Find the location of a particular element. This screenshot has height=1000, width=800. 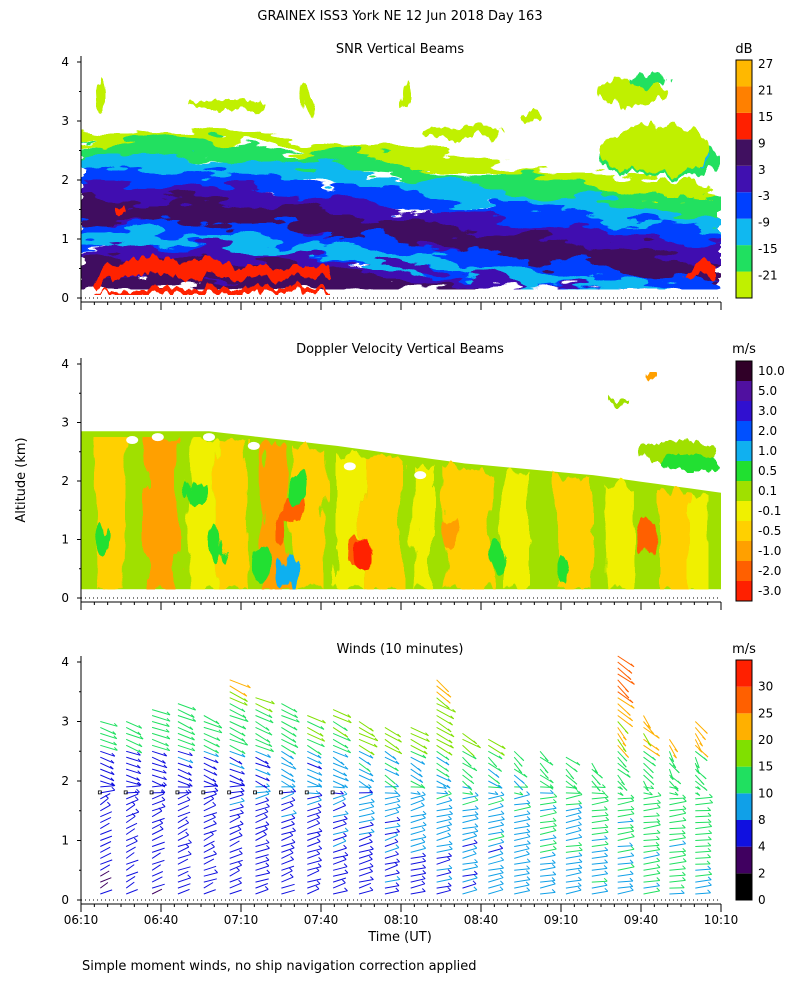

doppler-spot is located at coordinates (497, 557).